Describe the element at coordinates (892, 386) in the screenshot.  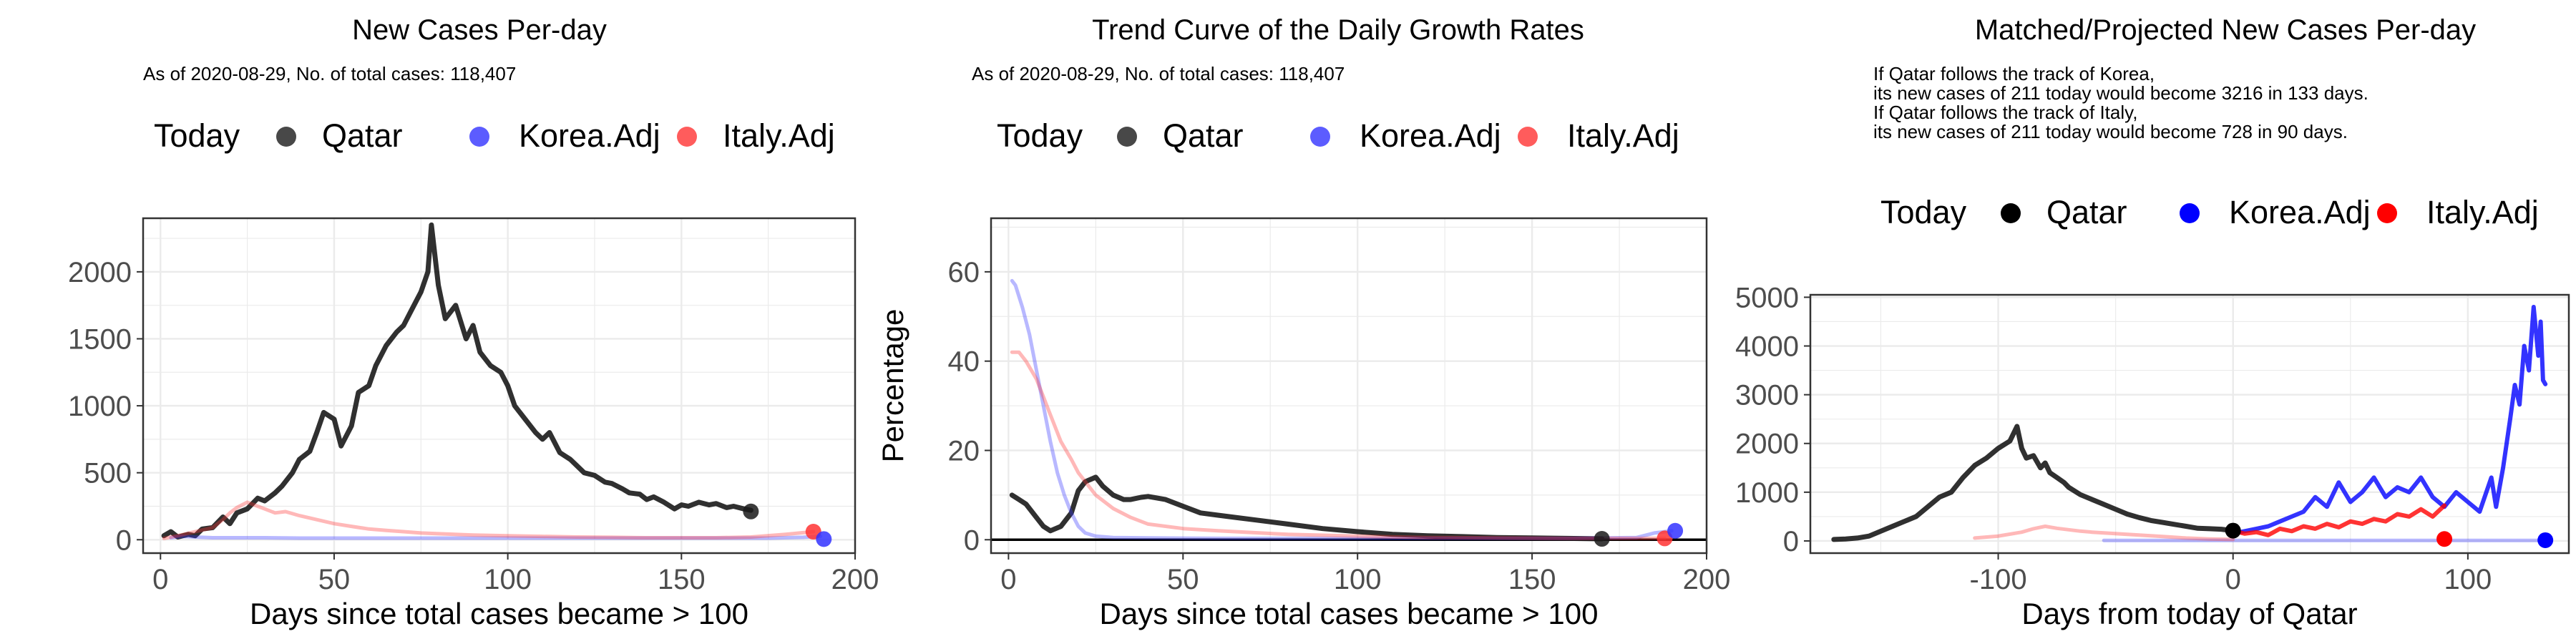
I see `y-axis-label: Percentage` at that location.